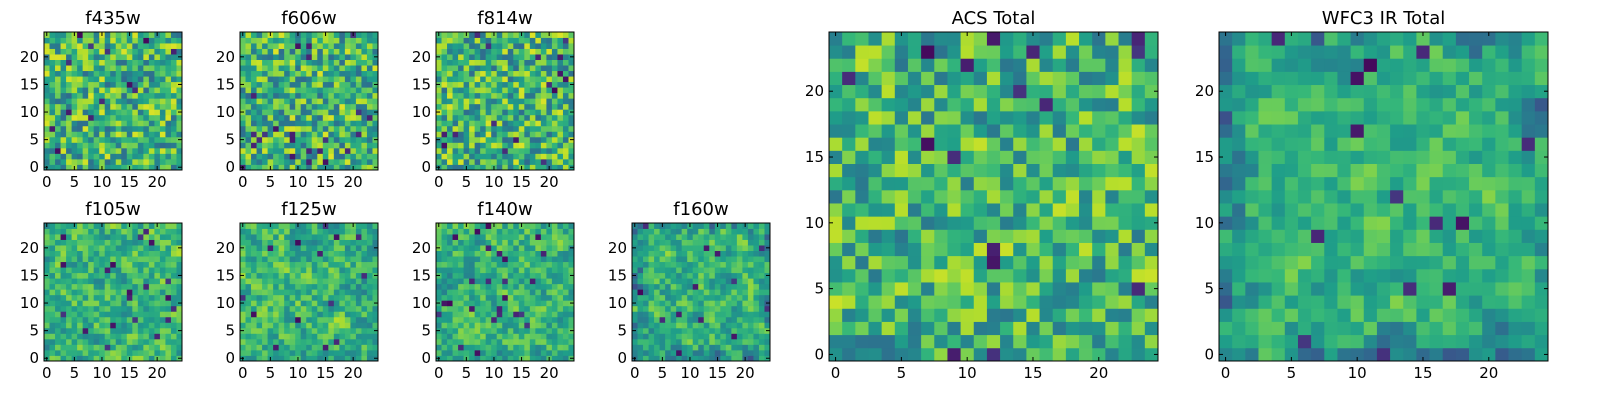 This screenshot has width=1600, height=400. What do you see at coordinates (549, 373) in the screenshot?
I see `x-tick-label: 20` at bounding box center [549, 373].